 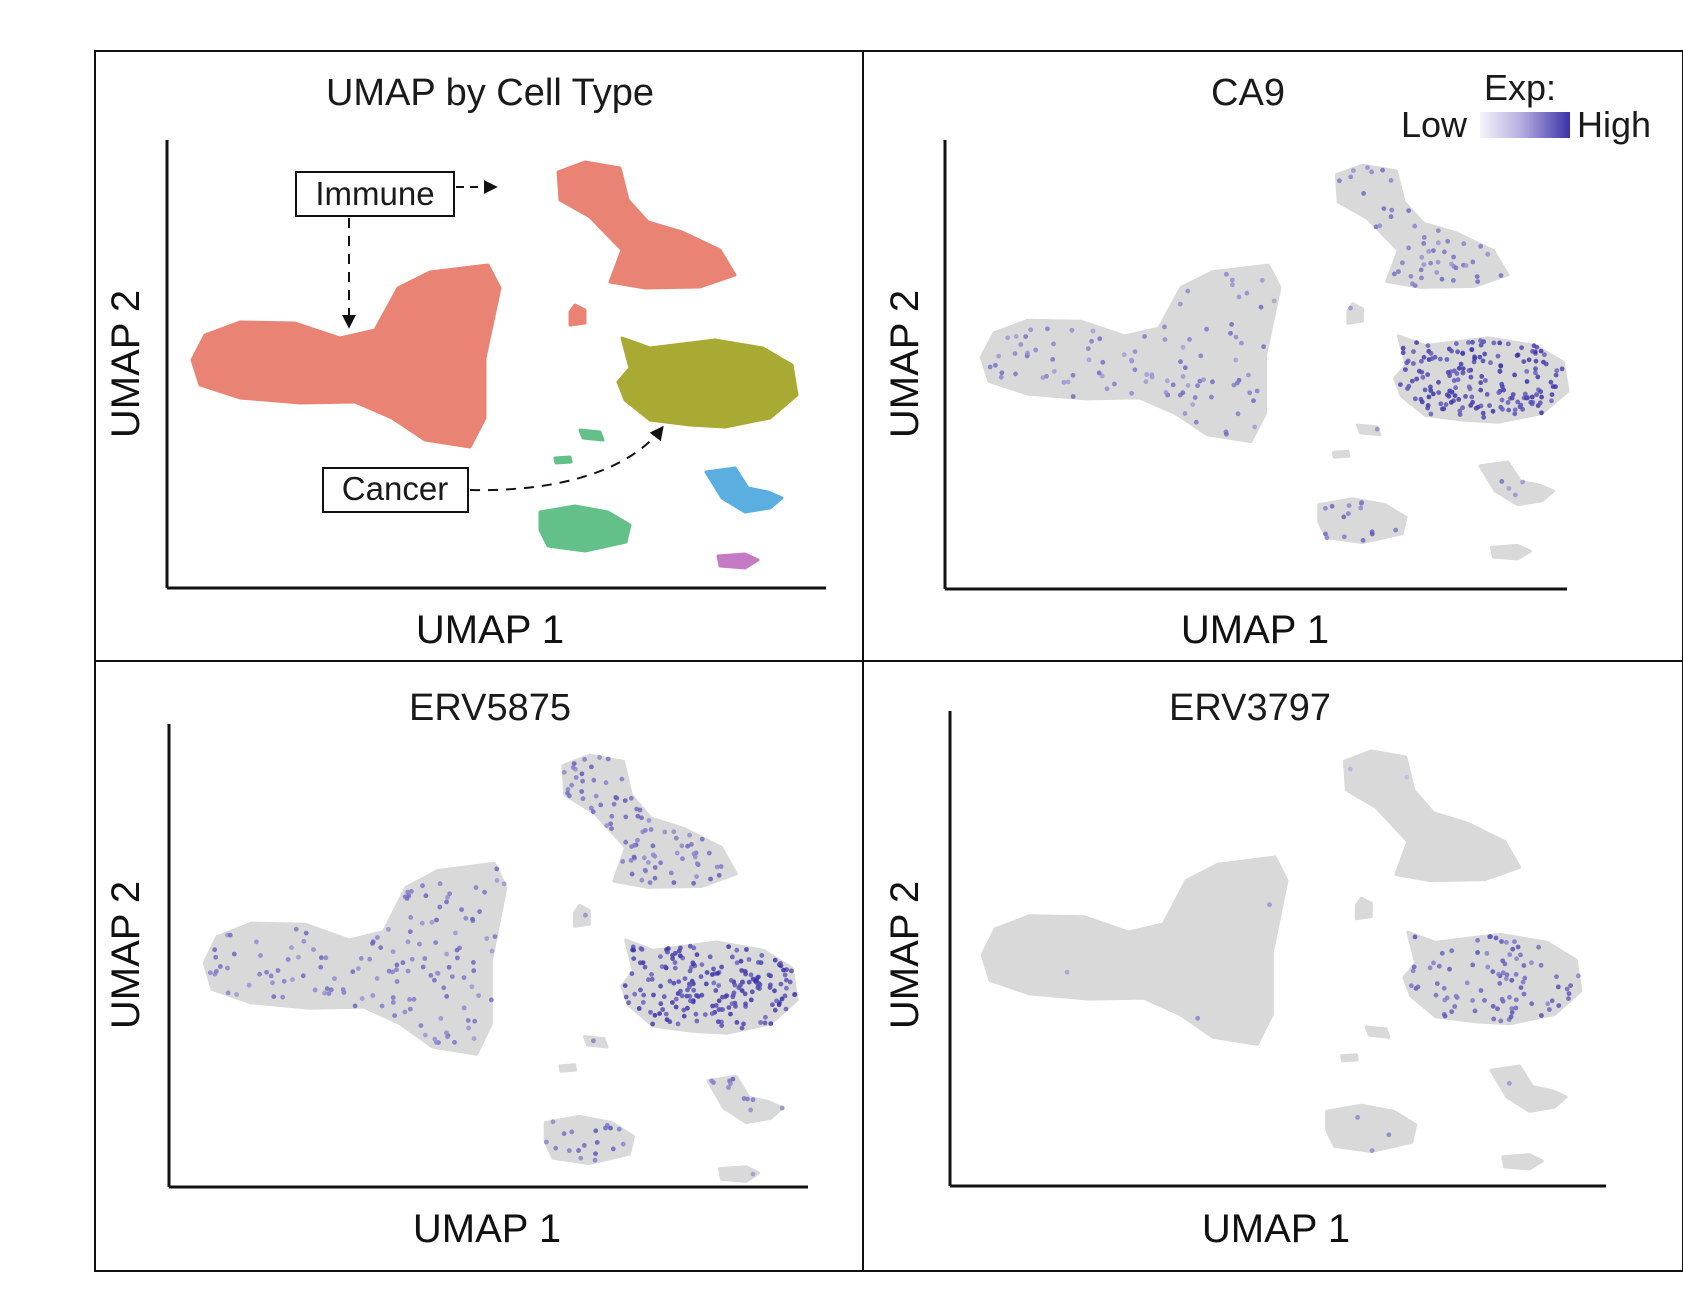 I want to click on immune-annotation-label: Immune, so click(x=374, y=193).